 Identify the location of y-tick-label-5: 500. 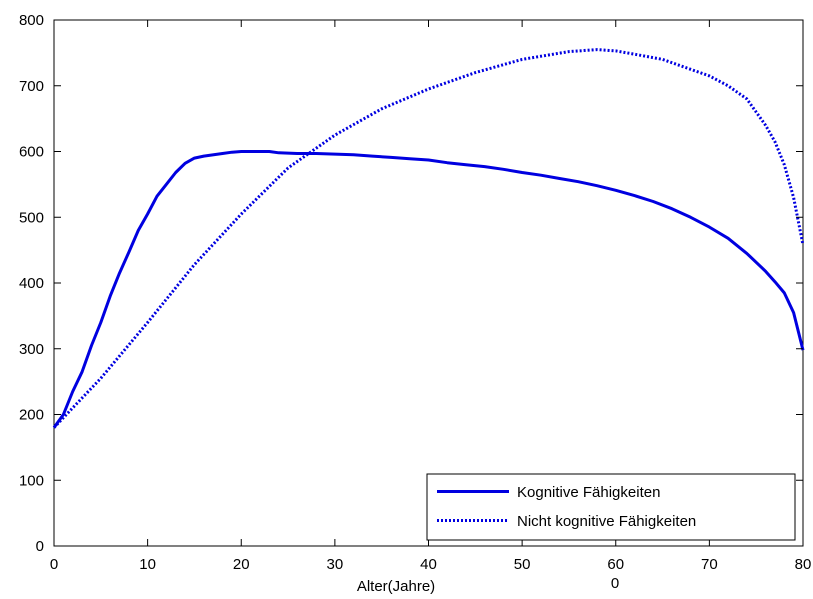
(31, 217).